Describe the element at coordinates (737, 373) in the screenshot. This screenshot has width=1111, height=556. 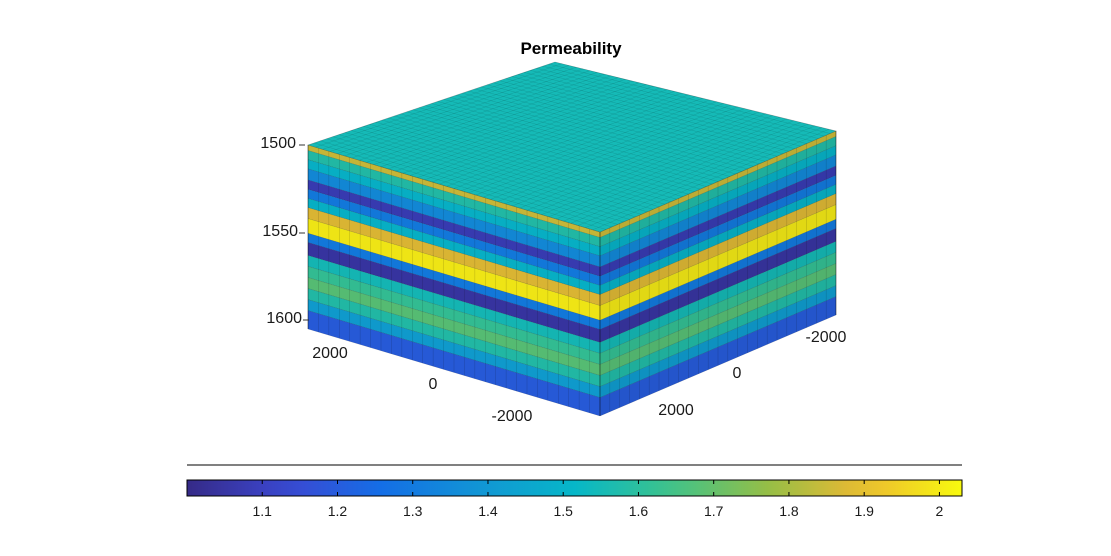
I see `y-tick-0: 0` at that location.